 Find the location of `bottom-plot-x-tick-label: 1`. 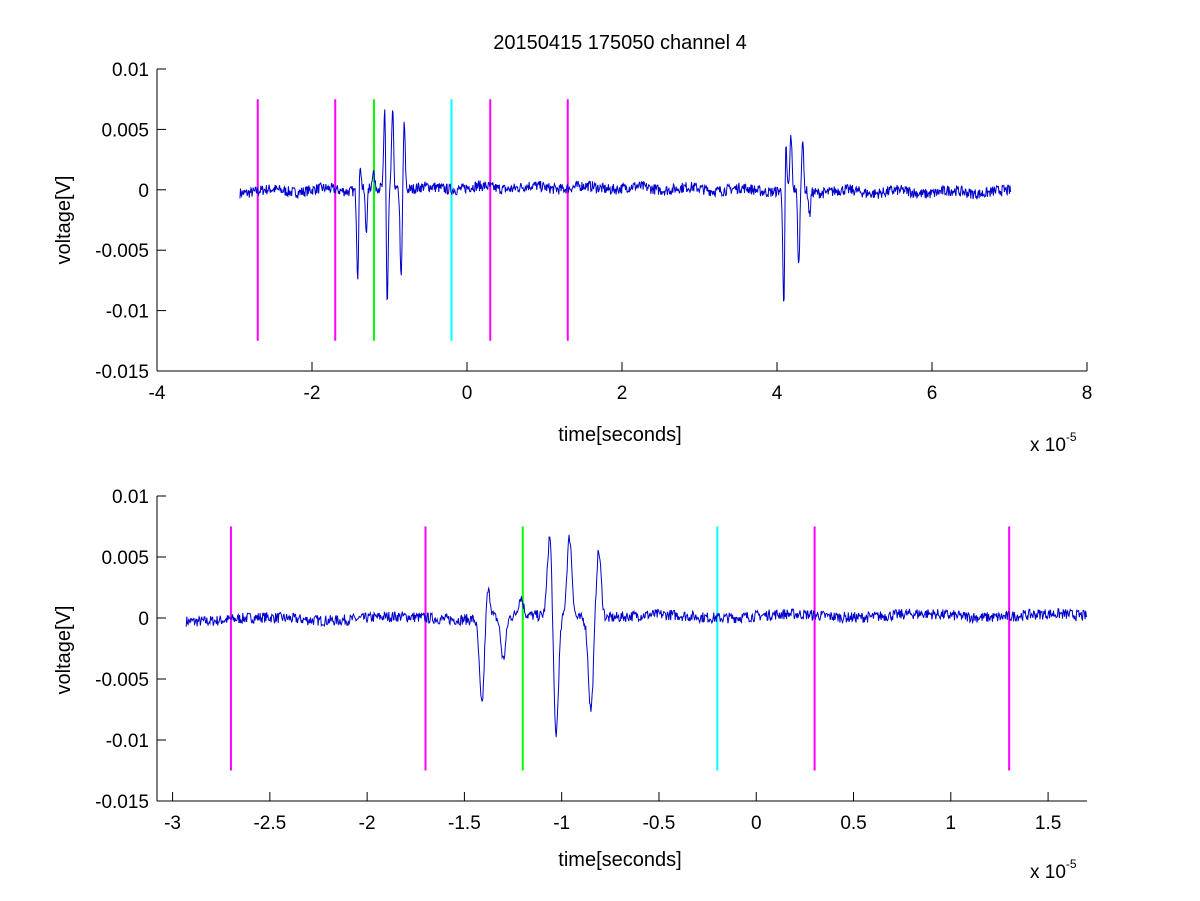

bottom-plot-x-tick-label: 1 is located at coordinates (951, 823).